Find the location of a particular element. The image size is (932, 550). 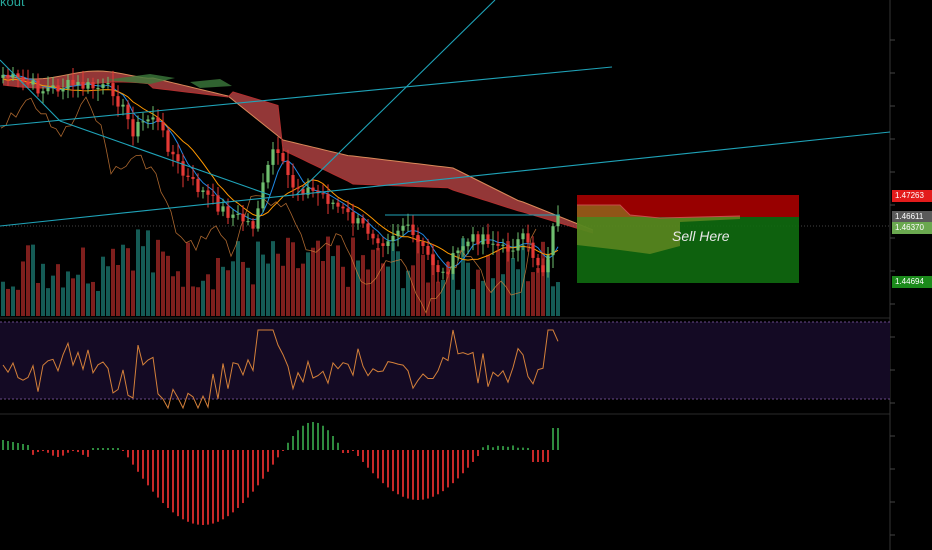

rsi-background is located at coordinates (445, 360).